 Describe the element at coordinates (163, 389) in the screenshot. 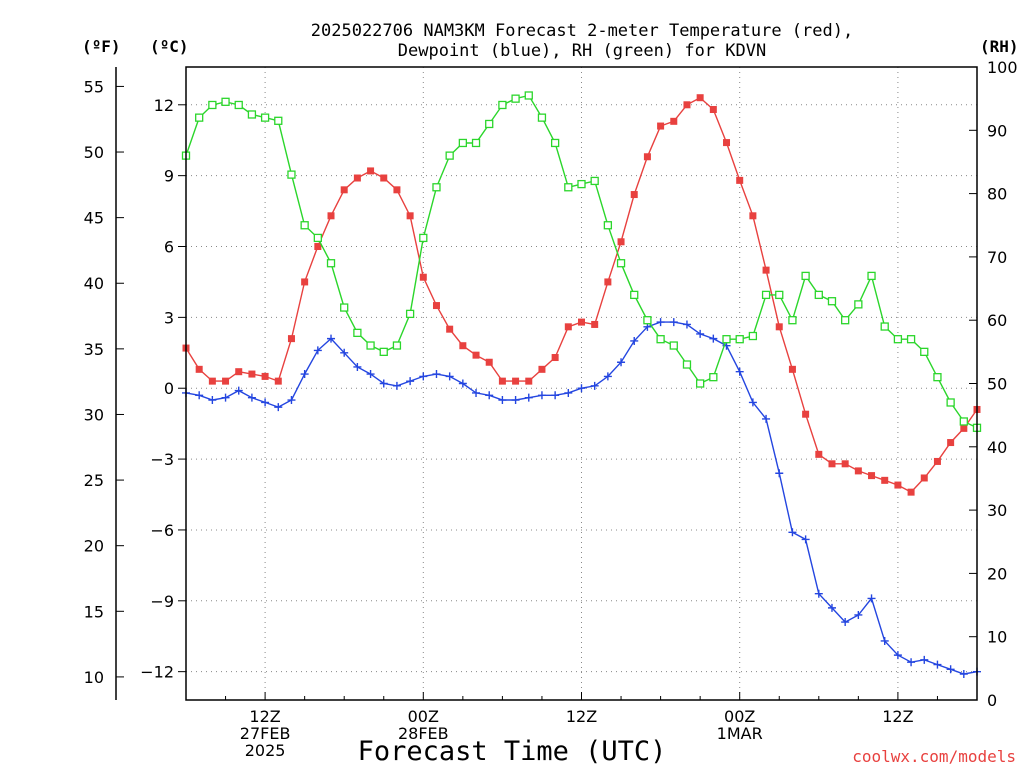

I see `celsius-axis: −12 −9 −6 −3 0 3 6 9 12` at that location.